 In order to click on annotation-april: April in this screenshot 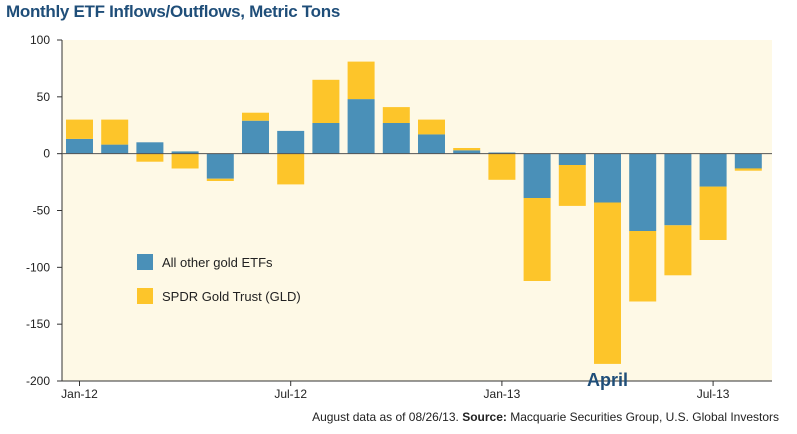, I will do `click(607, 380)`.